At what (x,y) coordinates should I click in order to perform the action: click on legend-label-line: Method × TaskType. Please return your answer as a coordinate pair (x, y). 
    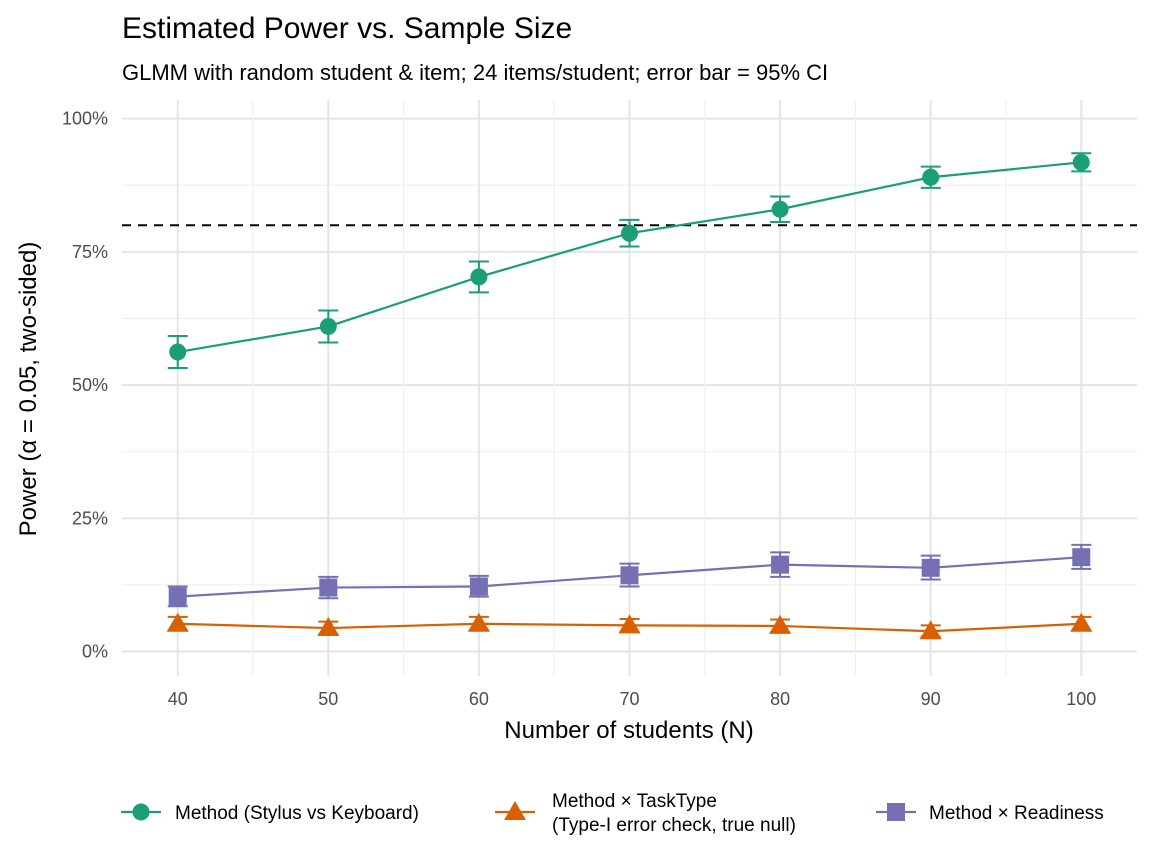
    Looking at the image, I should click on (634, 801).